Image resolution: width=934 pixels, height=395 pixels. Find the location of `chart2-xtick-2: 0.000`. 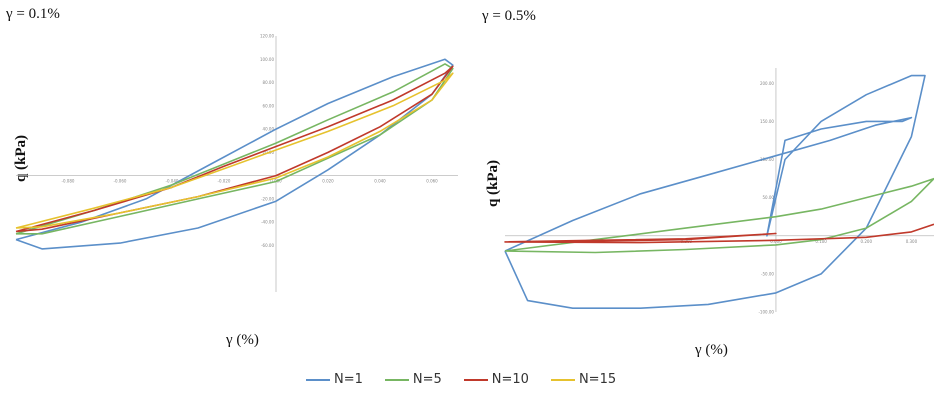

chart2-xtick-2: 0.000 is located at coordinates (776, 241).